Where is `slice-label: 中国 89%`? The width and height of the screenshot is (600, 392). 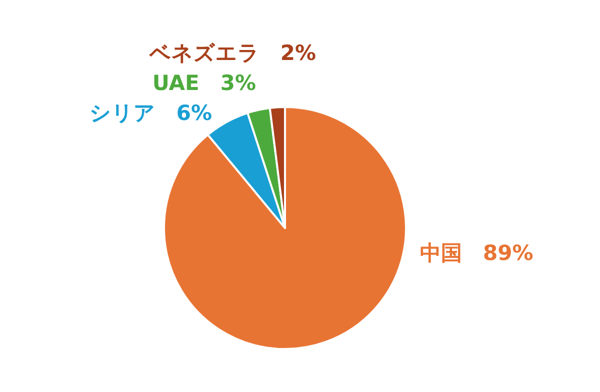 slice-label: 中国 89% is located at coordinates (477, 253).